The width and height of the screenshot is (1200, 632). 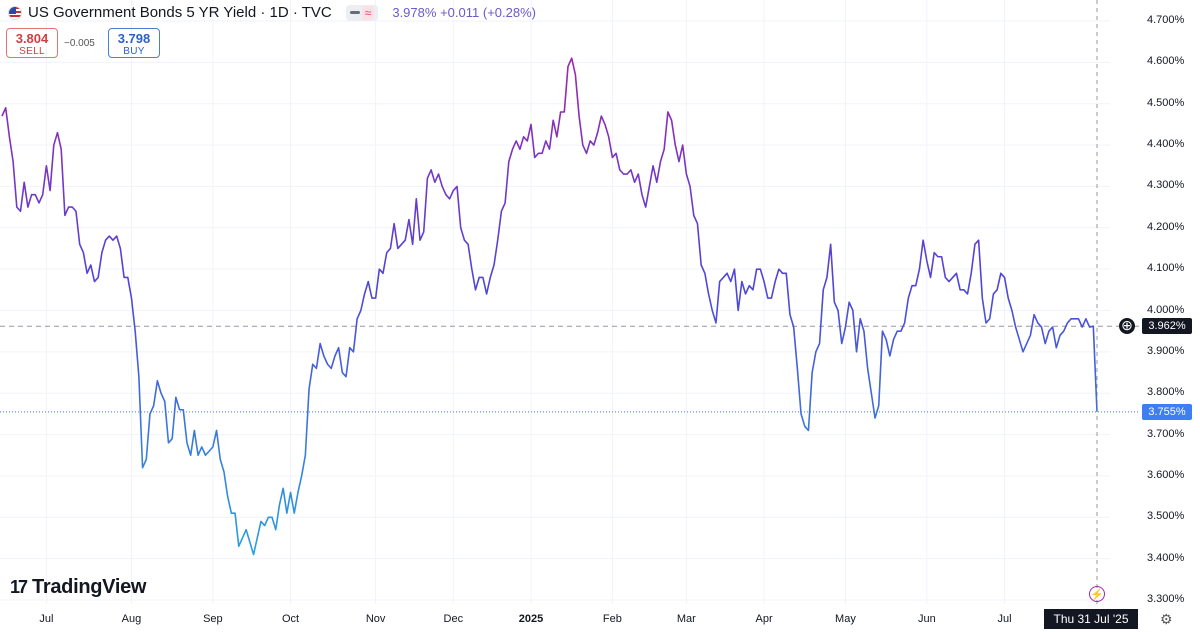 What do you see at coordinates (375, 619) in the screenshot?
I see `x-tick-label: Nov` at bounding box center [375, 619].